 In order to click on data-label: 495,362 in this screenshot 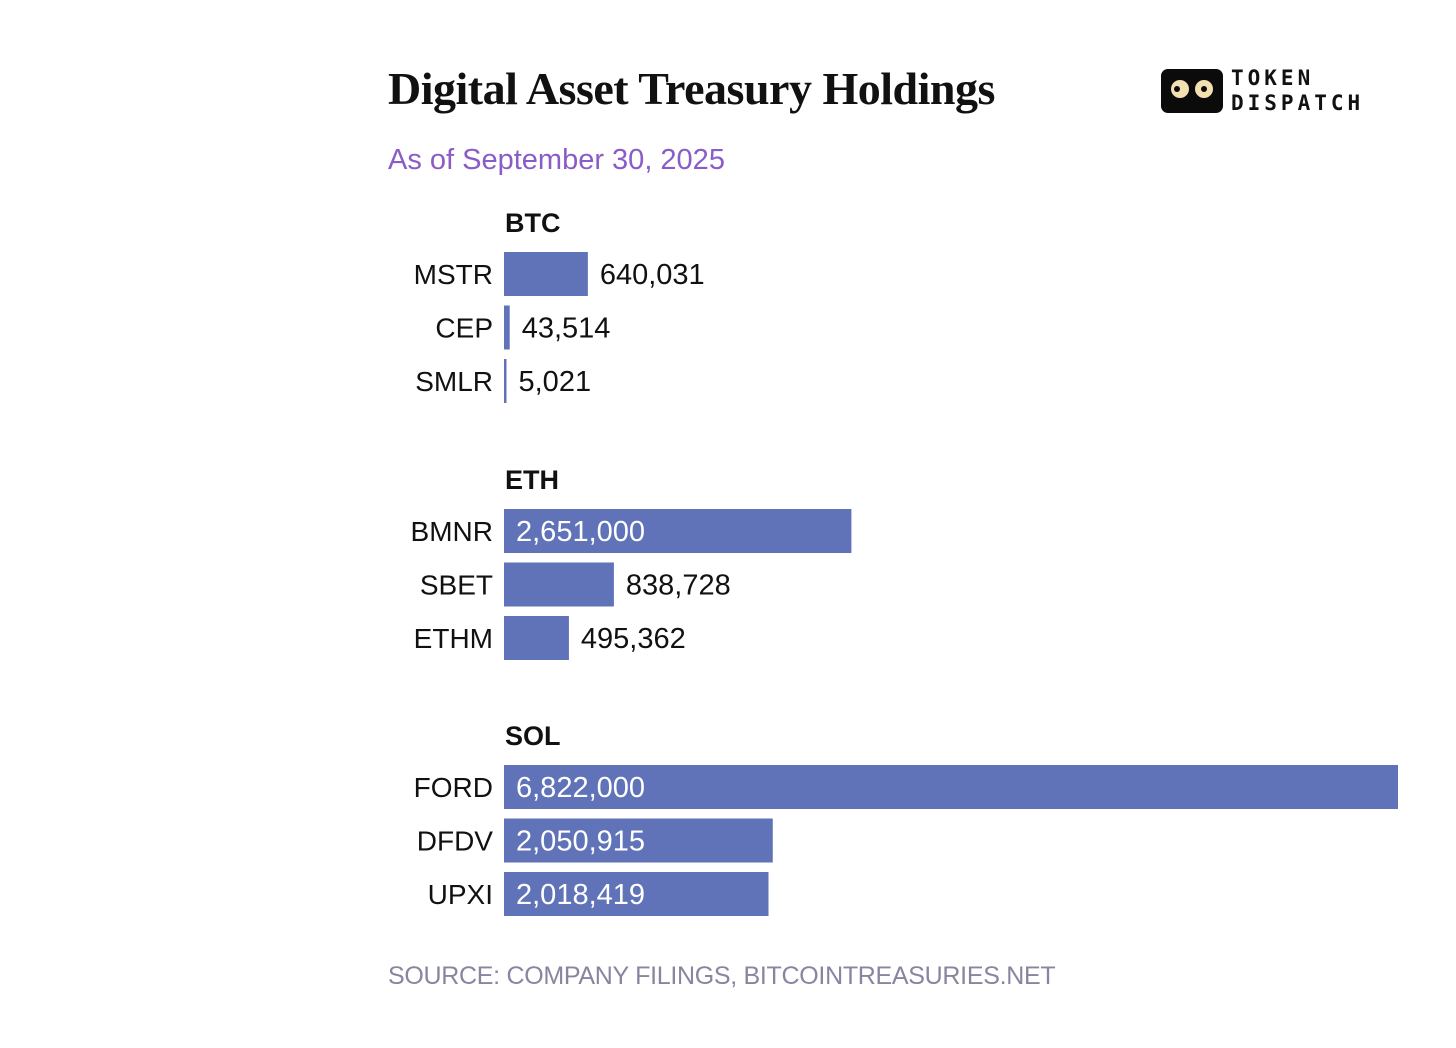, I will do `click(633, 639)`.